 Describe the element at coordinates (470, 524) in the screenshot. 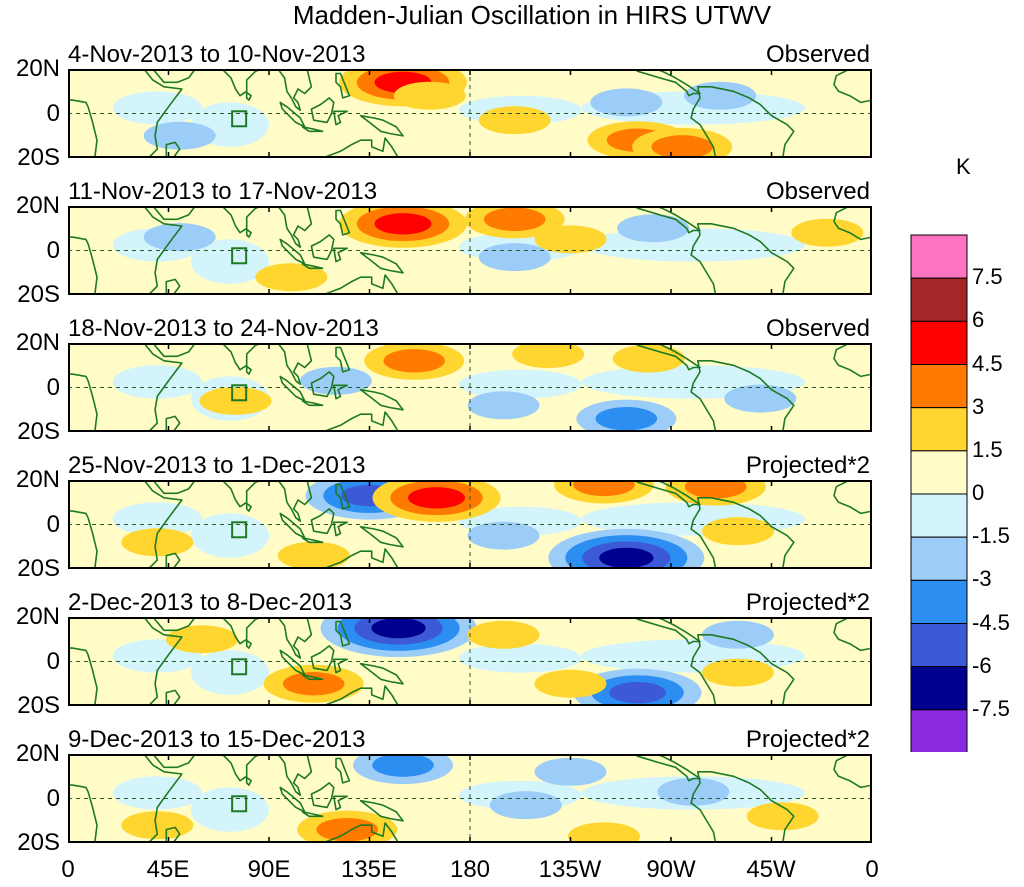

I see `panel-map` at that location.